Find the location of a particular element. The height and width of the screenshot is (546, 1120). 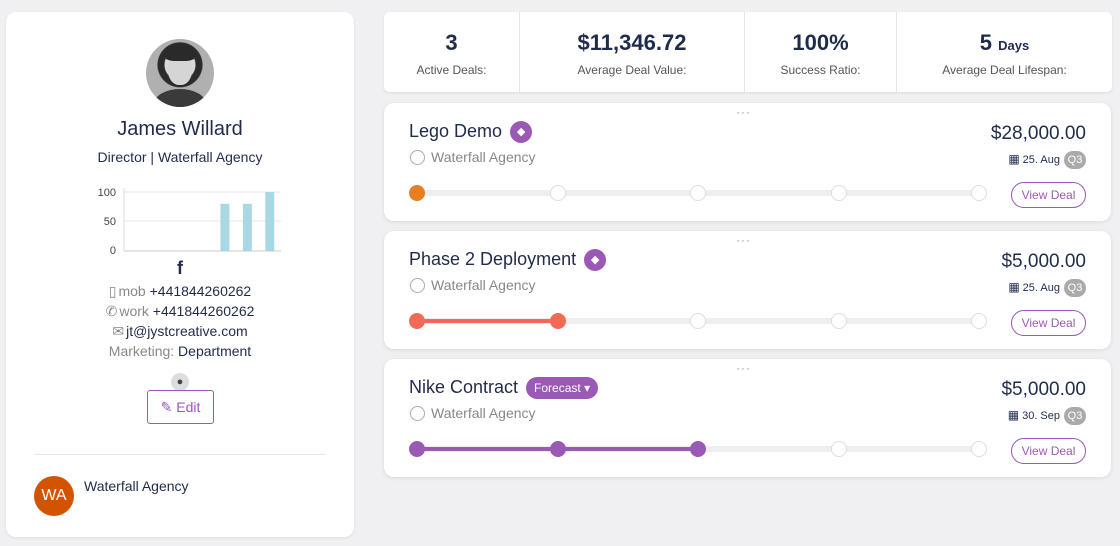

deal-amount: $28,000.00 is located at coordinates (1038, 133).